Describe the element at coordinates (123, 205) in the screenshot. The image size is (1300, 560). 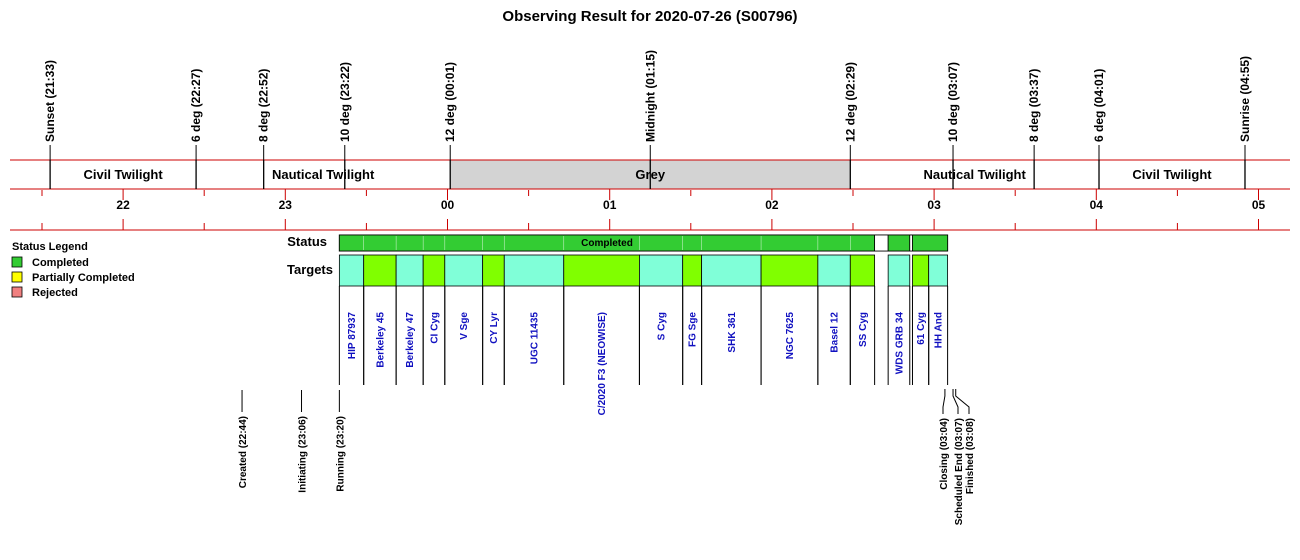
I see `hour-tick-label-0: 22` at that location.